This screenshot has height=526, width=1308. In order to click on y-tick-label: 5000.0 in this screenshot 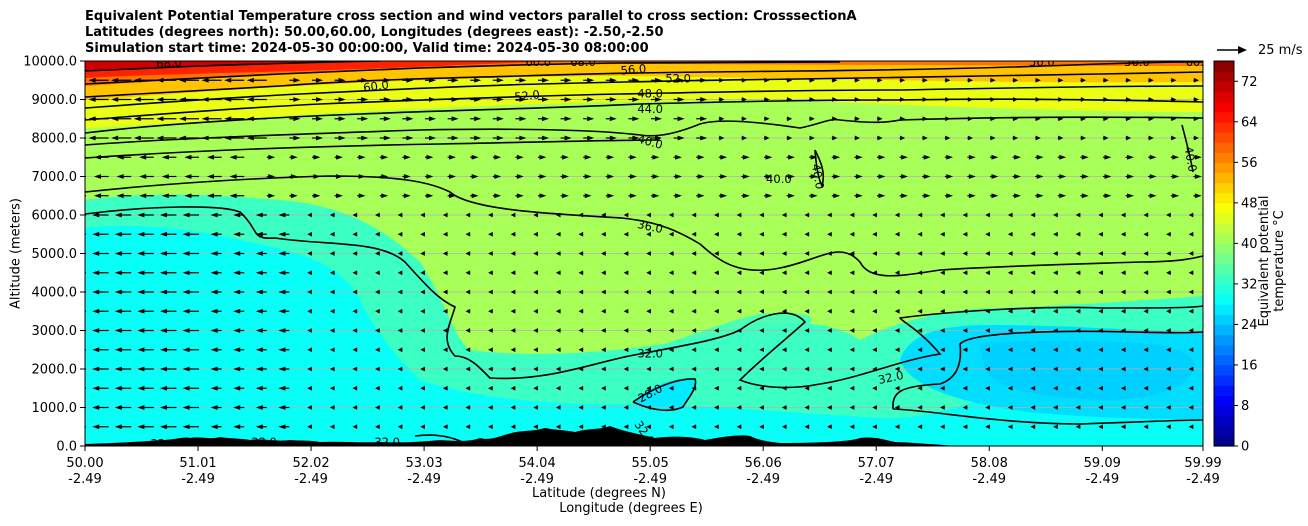, I will do `click(55, 254)`.